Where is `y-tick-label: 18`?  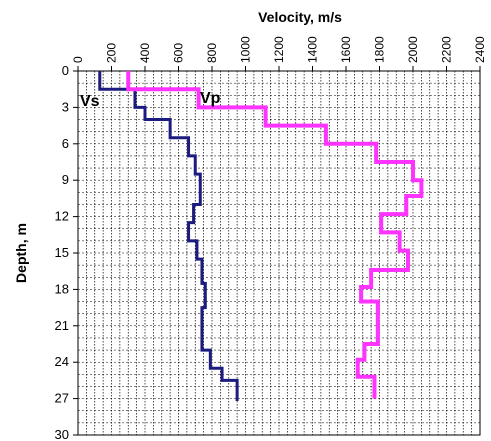 y-tick-label: 18 is located at coordinates (62, 288).